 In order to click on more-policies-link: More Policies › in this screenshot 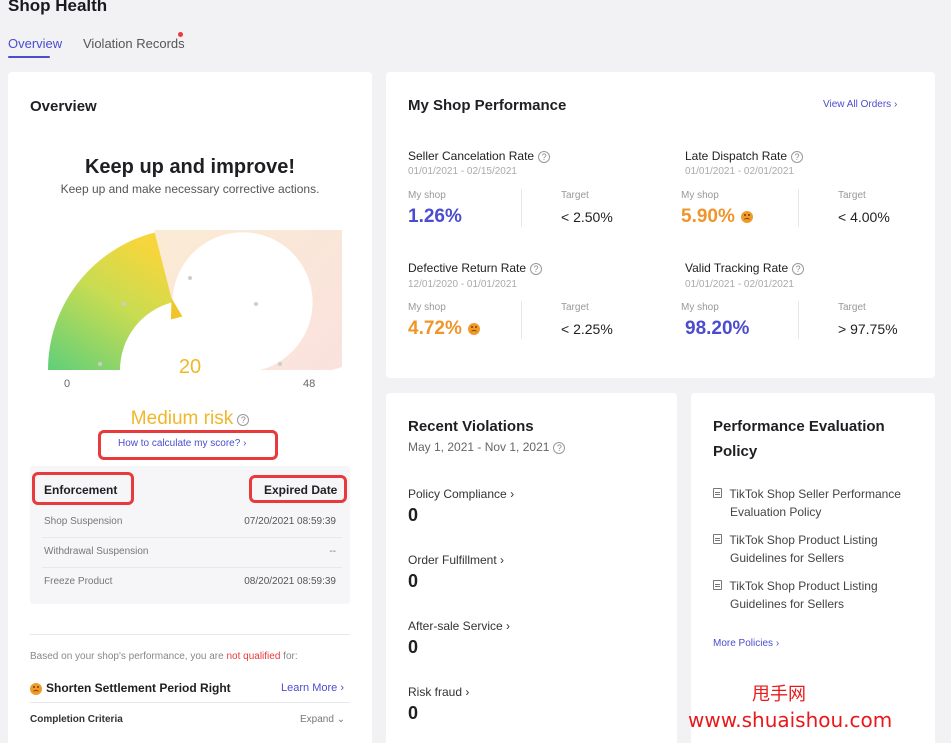, I will do `click(746, 643)`.